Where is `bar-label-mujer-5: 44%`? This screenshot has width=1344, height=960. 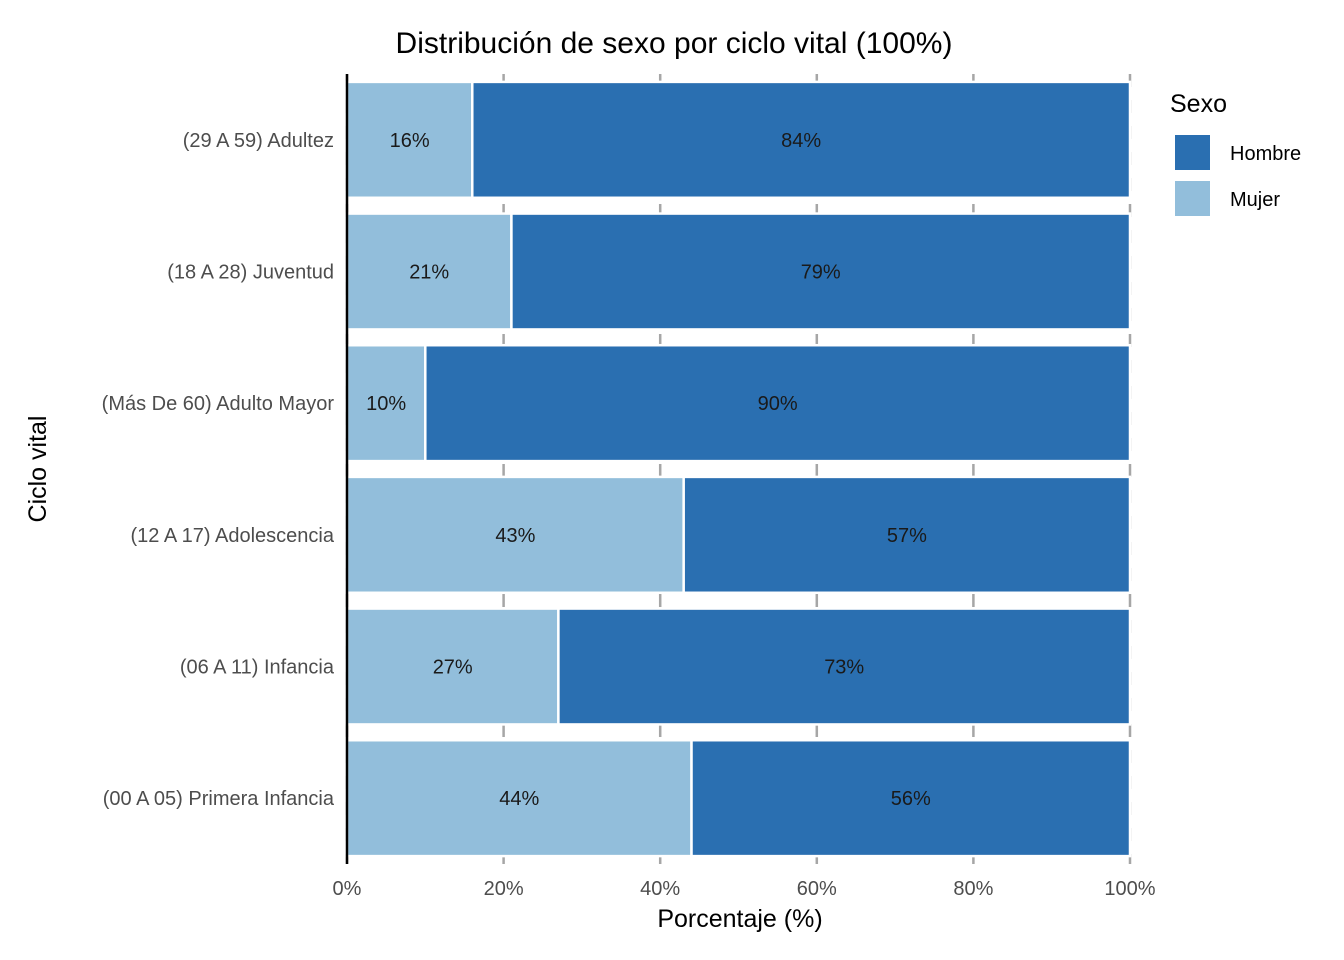 bar-label-mujer-5: 44% is located at coordinates (519, 799).